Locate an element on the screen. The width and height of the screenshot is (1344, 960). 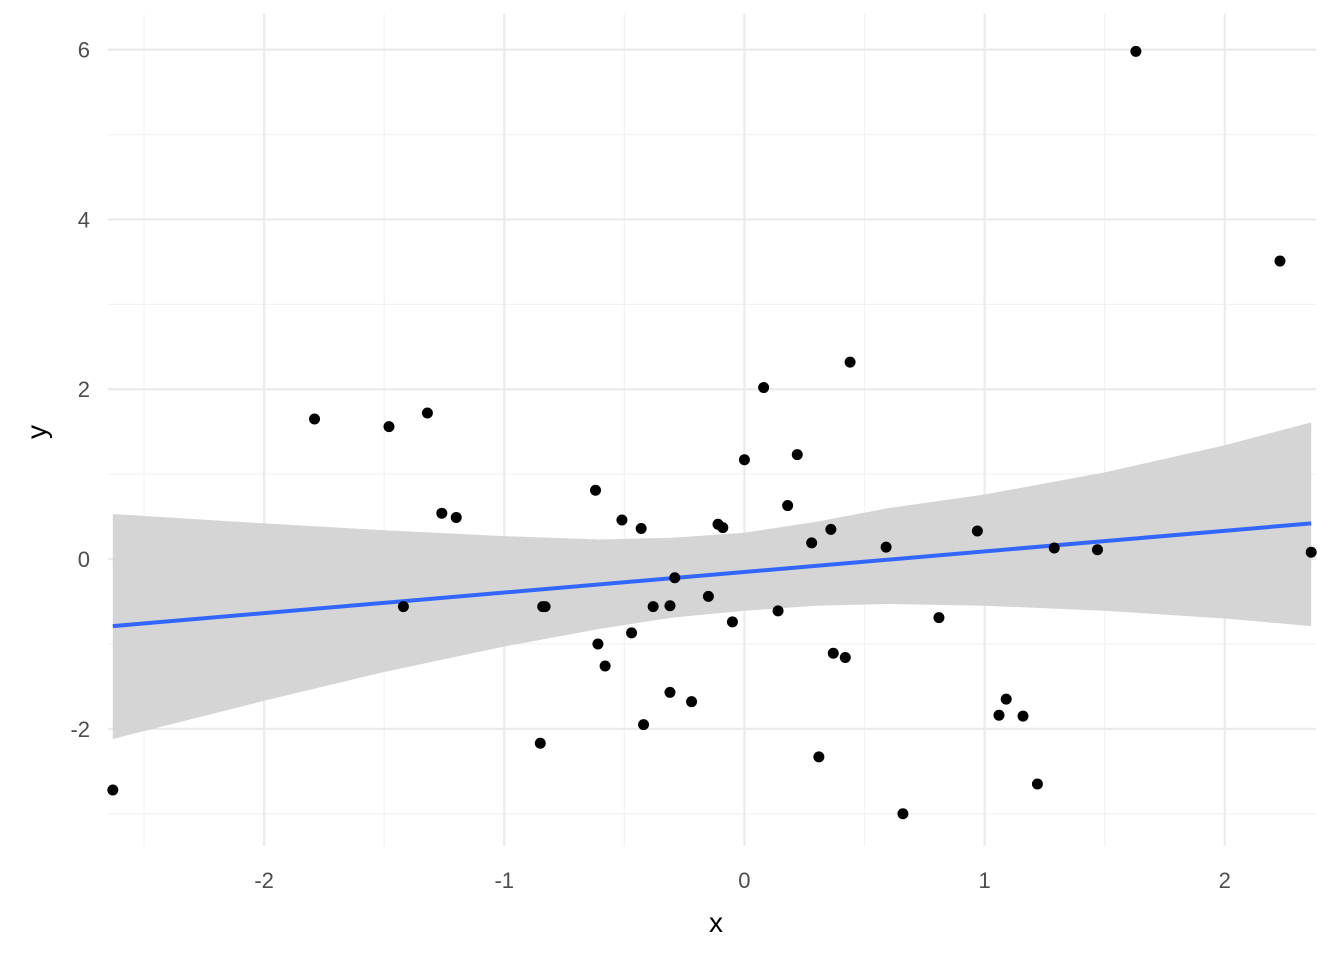
x-tick-labels: -2 -1 0 1 2 is located at coordinates (742, 880).